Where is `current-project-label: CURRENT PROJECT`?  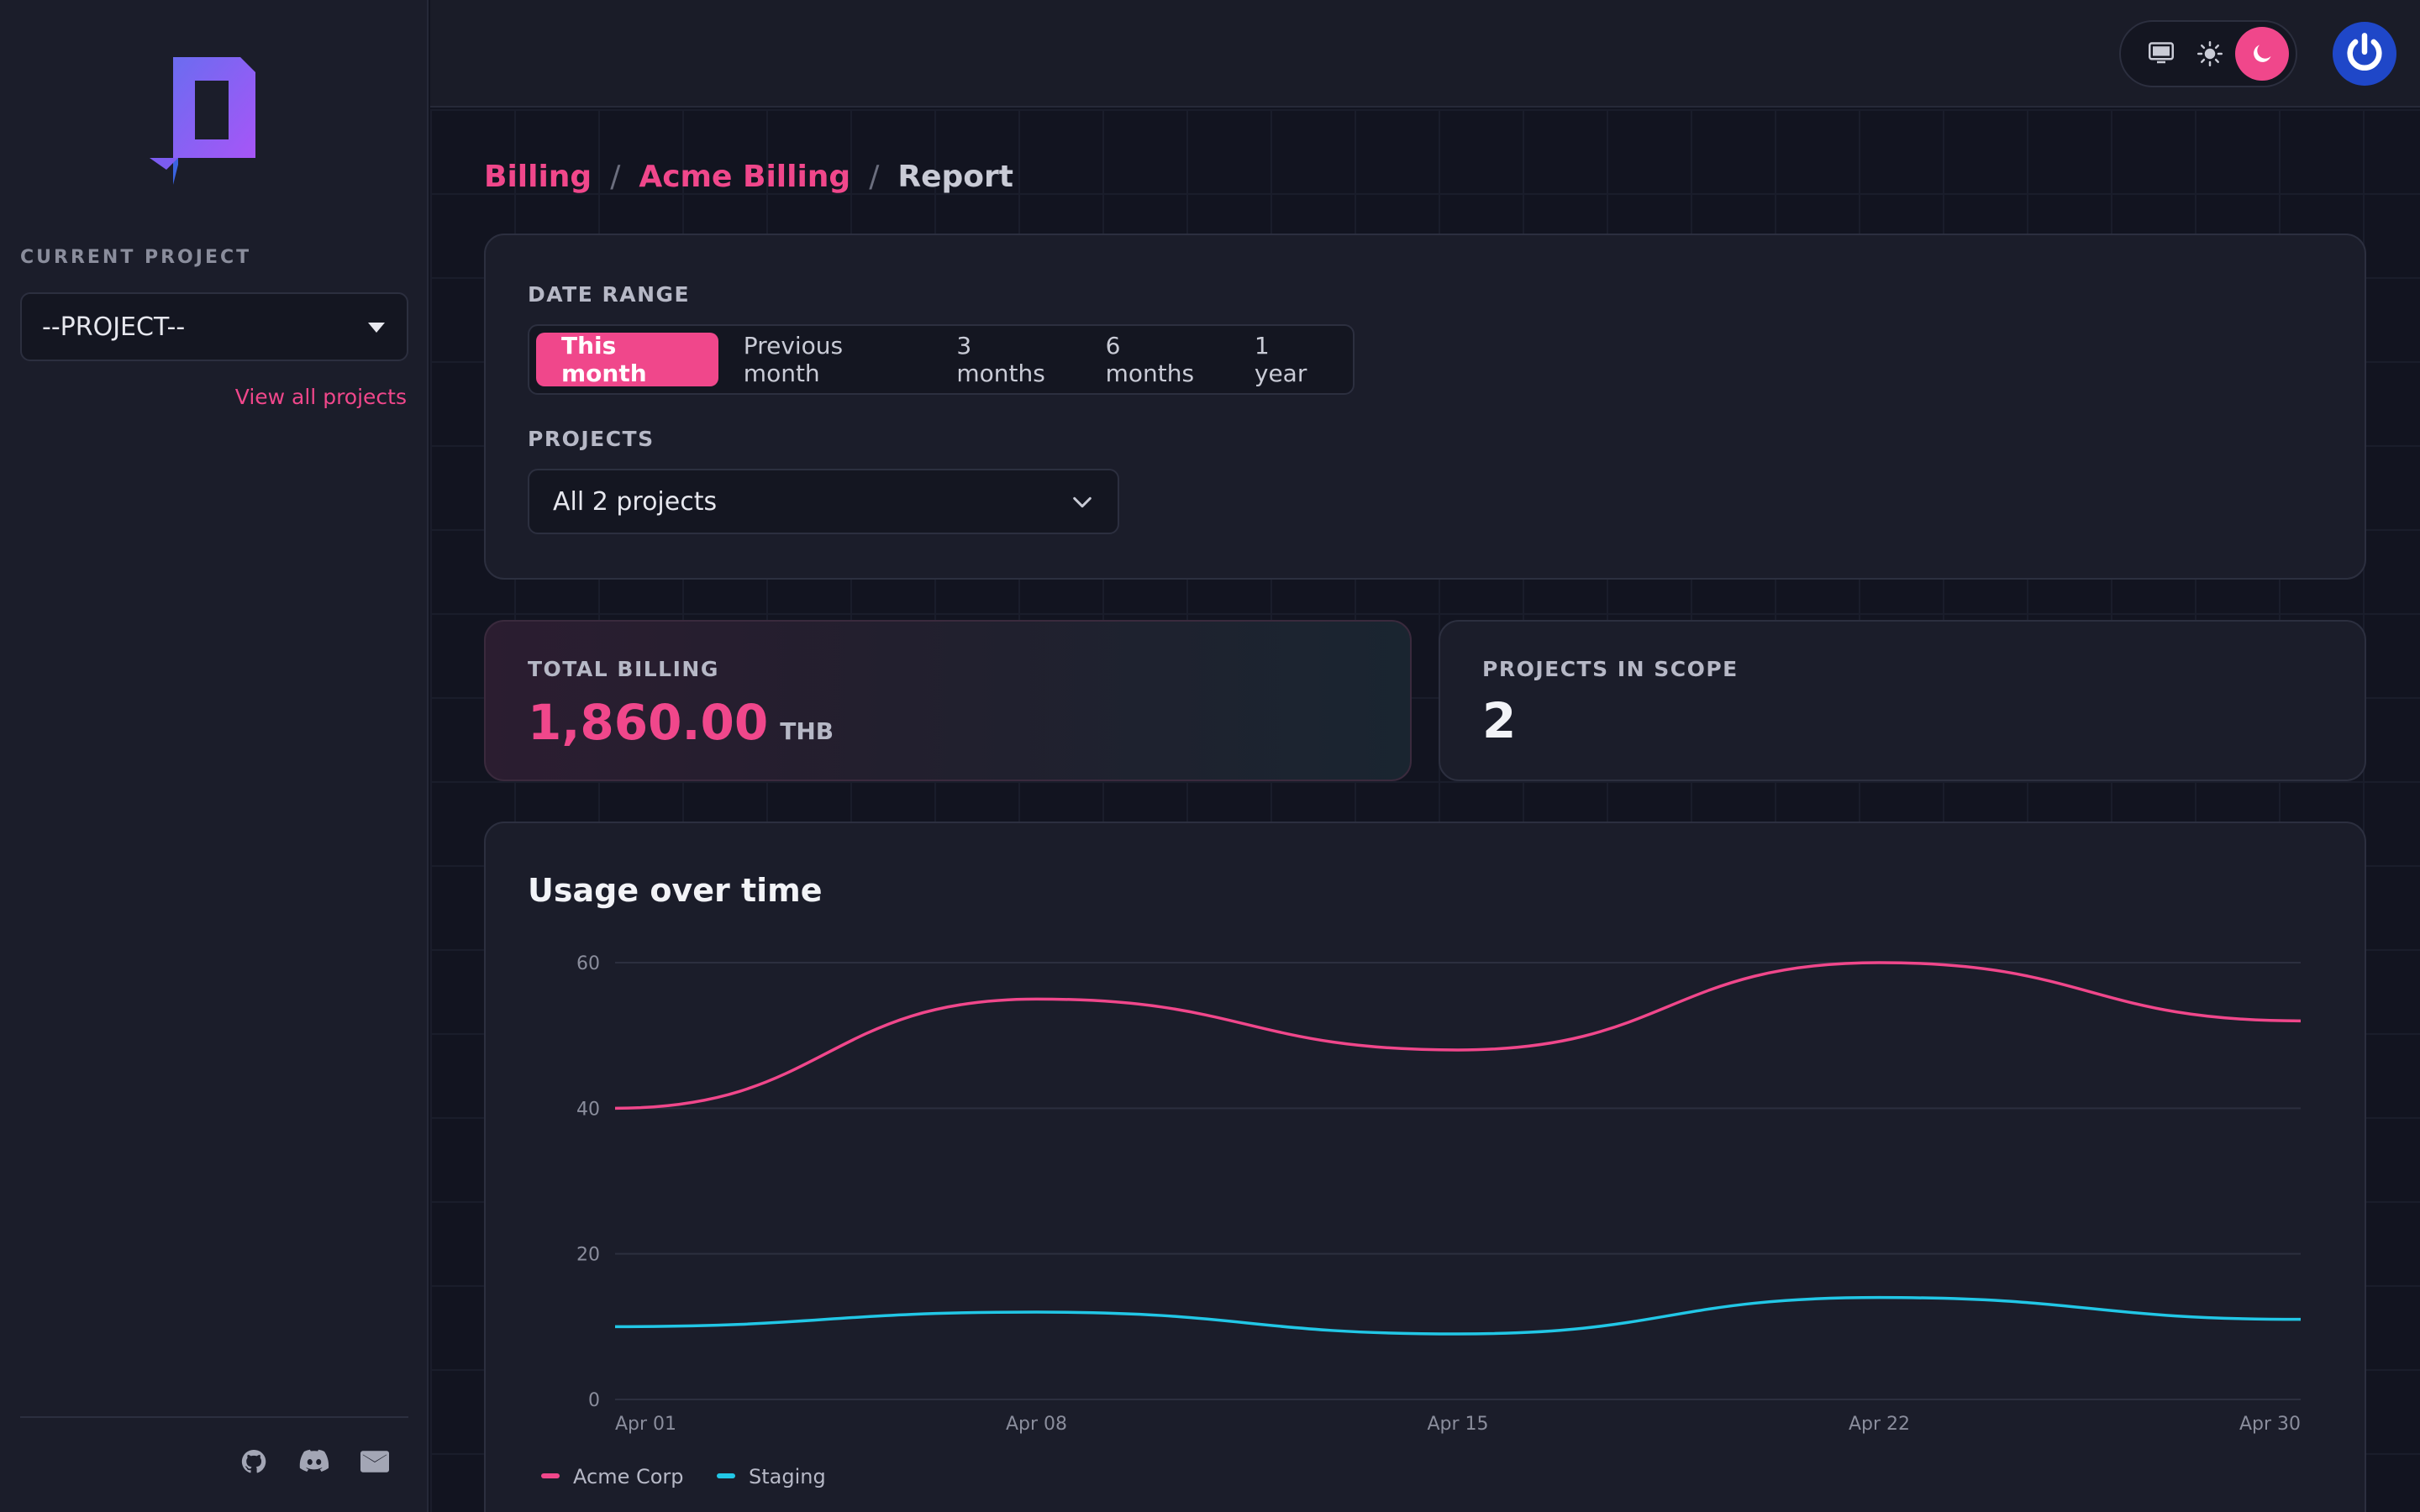
current-project-label: CURRENT PROJECT is located at coordinates (136, 257).